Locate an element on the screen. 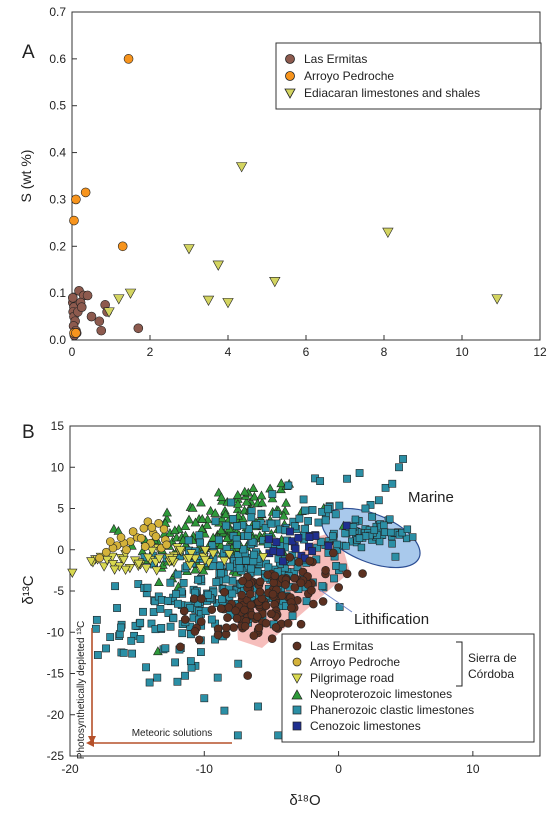  legend-b-group-label-line1: Sierra de is located at coordinates (492, 658).